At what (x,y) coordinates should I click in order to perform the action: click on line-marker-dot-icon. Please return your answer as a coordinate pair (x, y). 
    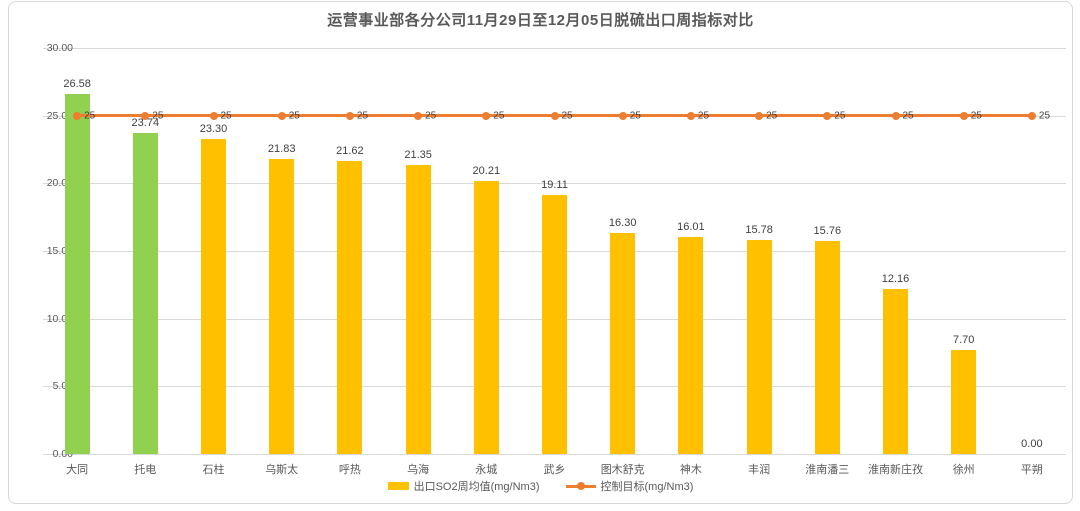
    Looking at the image, I should click on (580, 486).